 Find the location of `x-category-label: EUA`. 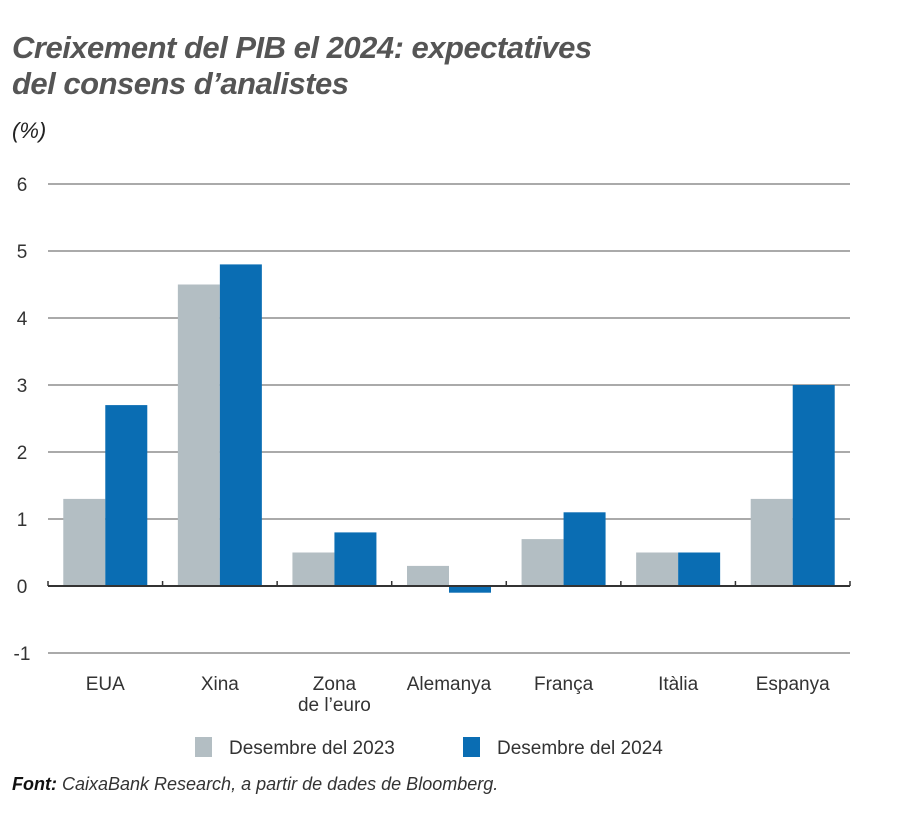

x-category-label: EUA is located at coordinates (105, 684).